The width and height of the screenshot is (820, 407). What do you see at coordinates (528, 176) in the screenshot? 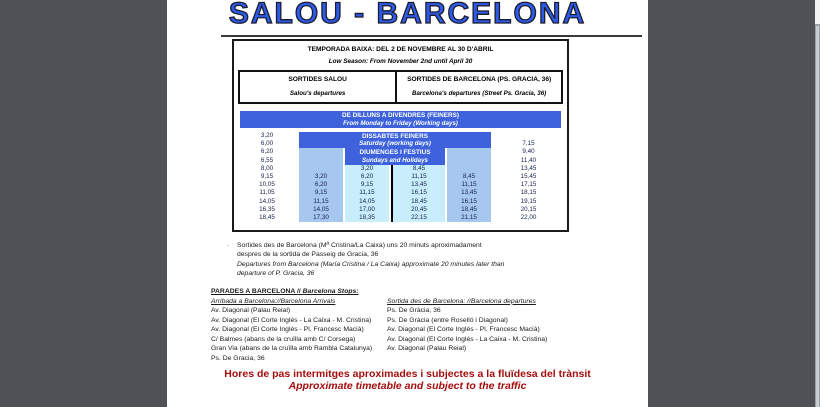
I see `time-cell-r6-c6: 15,45` at bounding box center [528, 176].